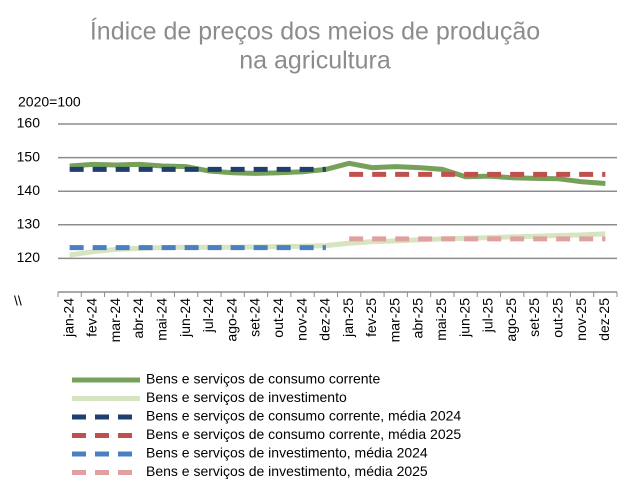  What do you see at coordinates (208, 315) in the screenshot?
I see `x-tick-label: jul-24` at bounding box center [208, 315].